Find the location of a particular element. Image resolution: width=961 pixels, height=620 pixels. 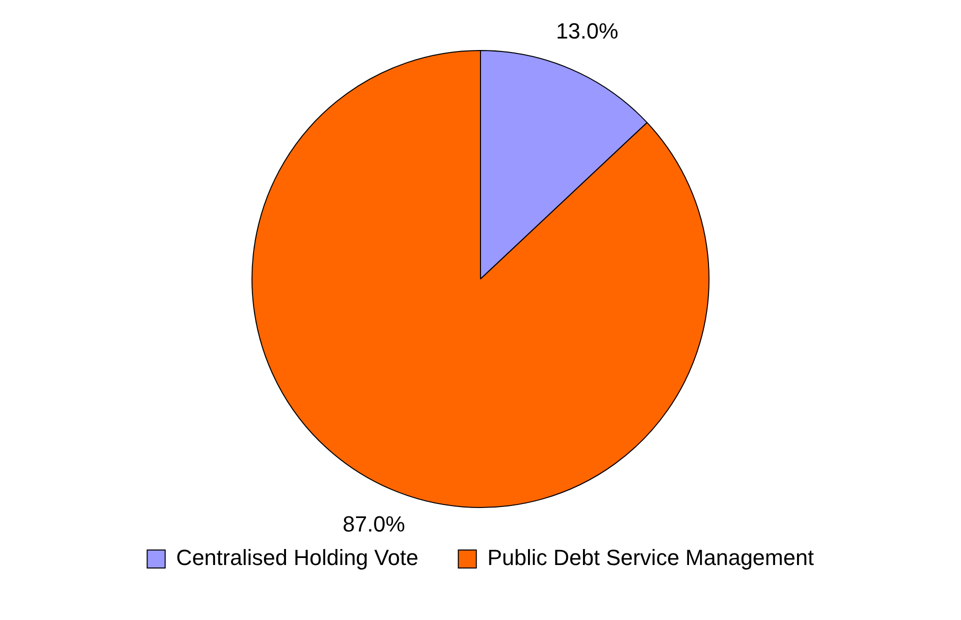

data-label: 13.0% is located at coordinates (587, 31).